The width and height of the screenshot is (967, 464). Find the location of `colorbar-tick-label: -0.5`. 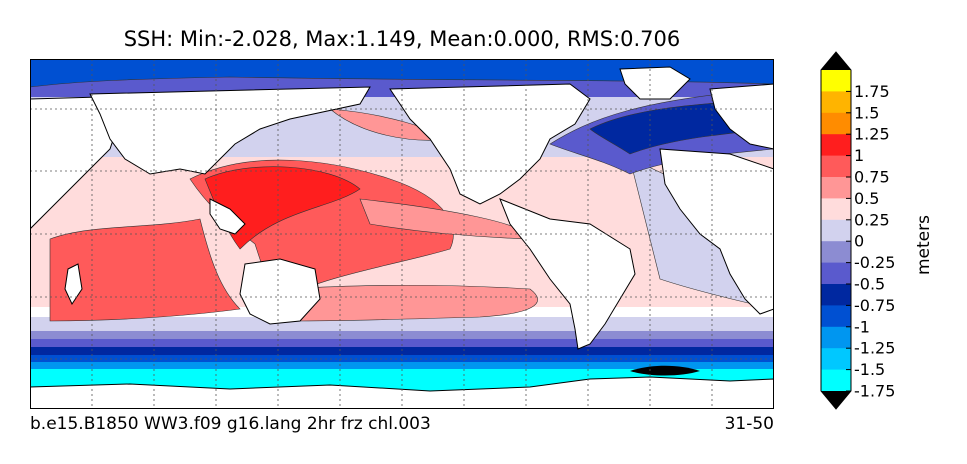

colorbar-tick-label: -0.5 is located at coordinates (869, 284).